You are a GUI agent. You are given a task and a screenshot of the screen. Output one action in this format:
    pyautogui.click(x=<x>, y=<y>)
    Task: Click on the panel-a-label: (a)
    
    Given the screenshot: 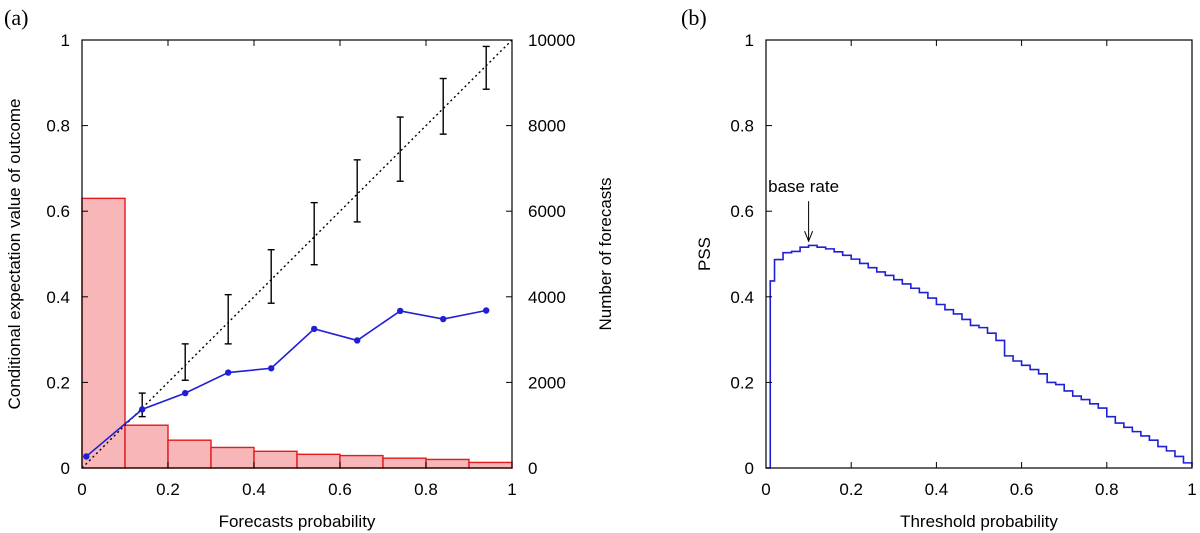 What is the action you would take?
    pyautogui.click(x=16, y=17)
    